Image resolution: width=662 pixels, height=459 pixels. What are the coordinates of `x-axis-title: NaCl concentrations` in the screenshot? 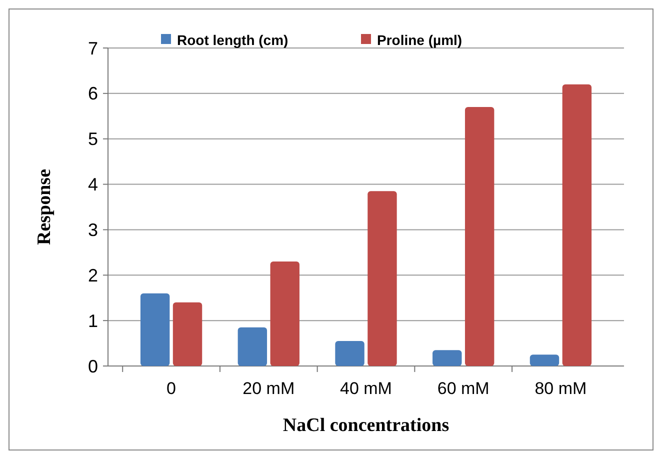 It's located at (366, 425).